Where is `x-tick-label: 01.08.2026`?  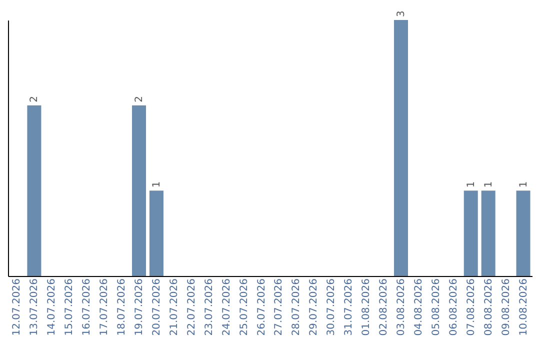
x-tick-label: 01.08.2026 is located at coordinates (366, 307).